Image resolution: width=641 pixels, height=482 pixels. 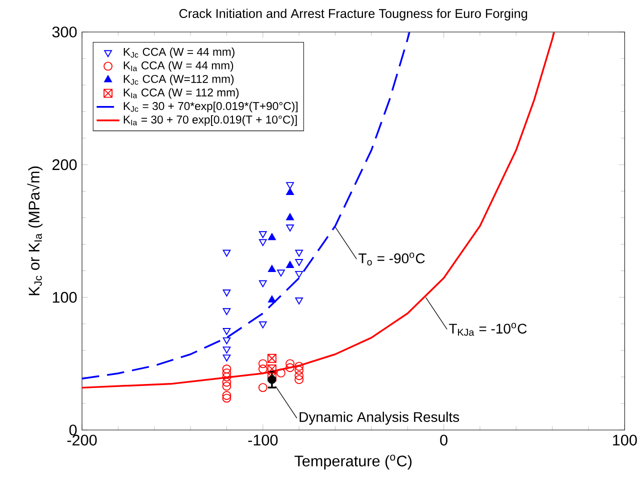 I want to click on legend-label: K$_{Ia}$ CCA (W = 44 mm), so click(x=179, y=66).